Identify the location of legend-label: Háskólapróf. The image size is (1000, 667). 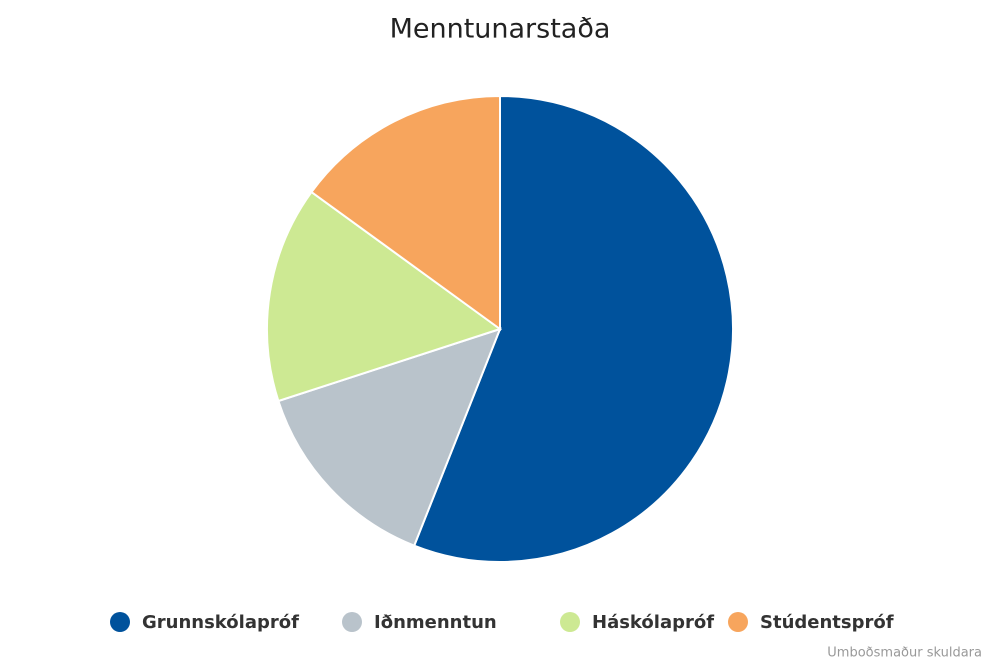
(653, 622).